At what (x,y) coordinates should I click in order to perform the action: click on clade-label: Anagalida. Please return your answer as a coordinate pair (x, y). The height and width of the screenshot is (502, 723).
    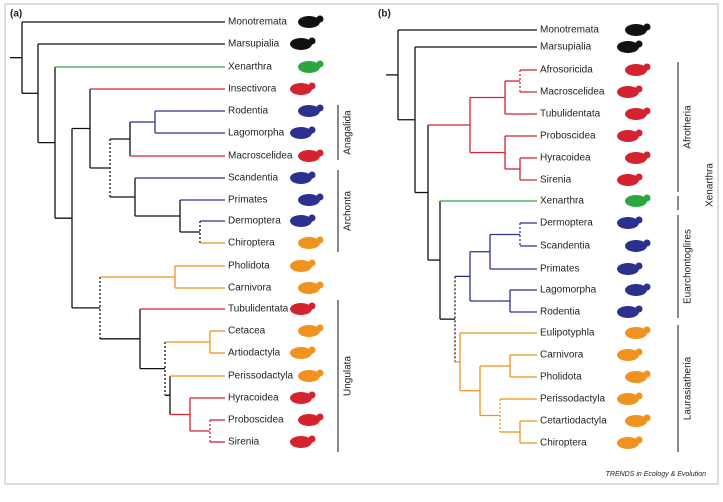
    Looking at the image, I should click on (348, 132).